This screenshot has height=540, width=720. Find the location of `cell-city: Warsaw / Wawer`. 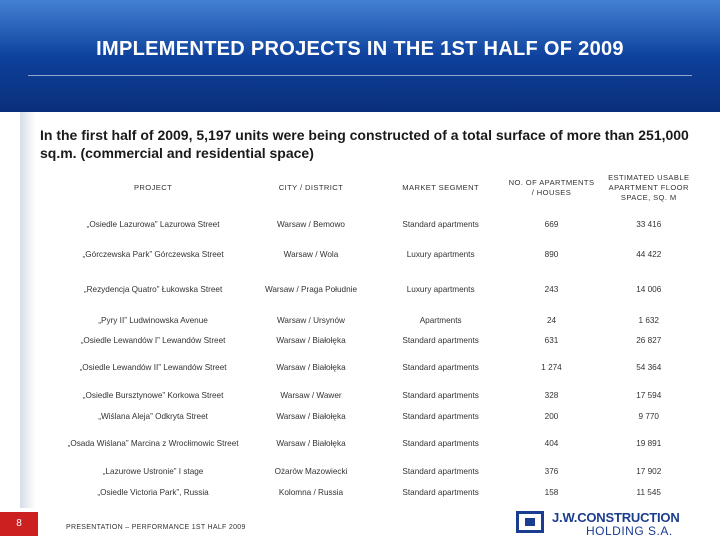

cell-city: Warsaw / Wawer is located at coordinates (311, 395).